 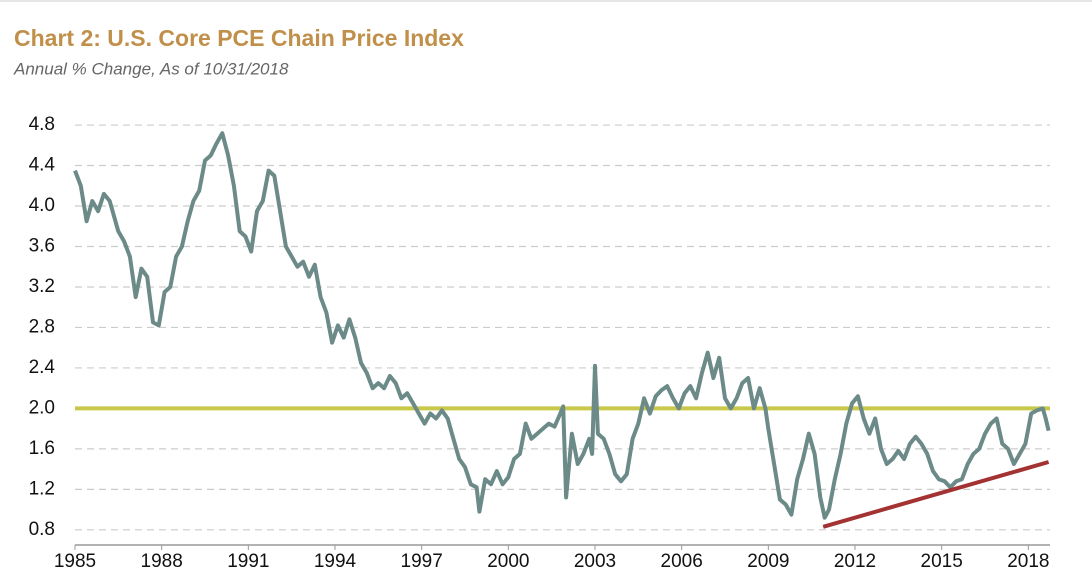 I want to click on x-tick-label: 1994, so click(x=335, y=561).